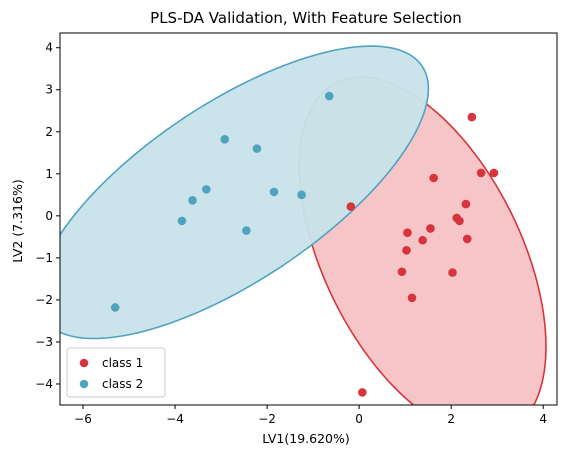 The width and height of the screenshot is (565, 455). What do you see at coordinates (359, 419) in the screenshot?
I see `x-tick-label: 0` at bounding box center [359, 419].